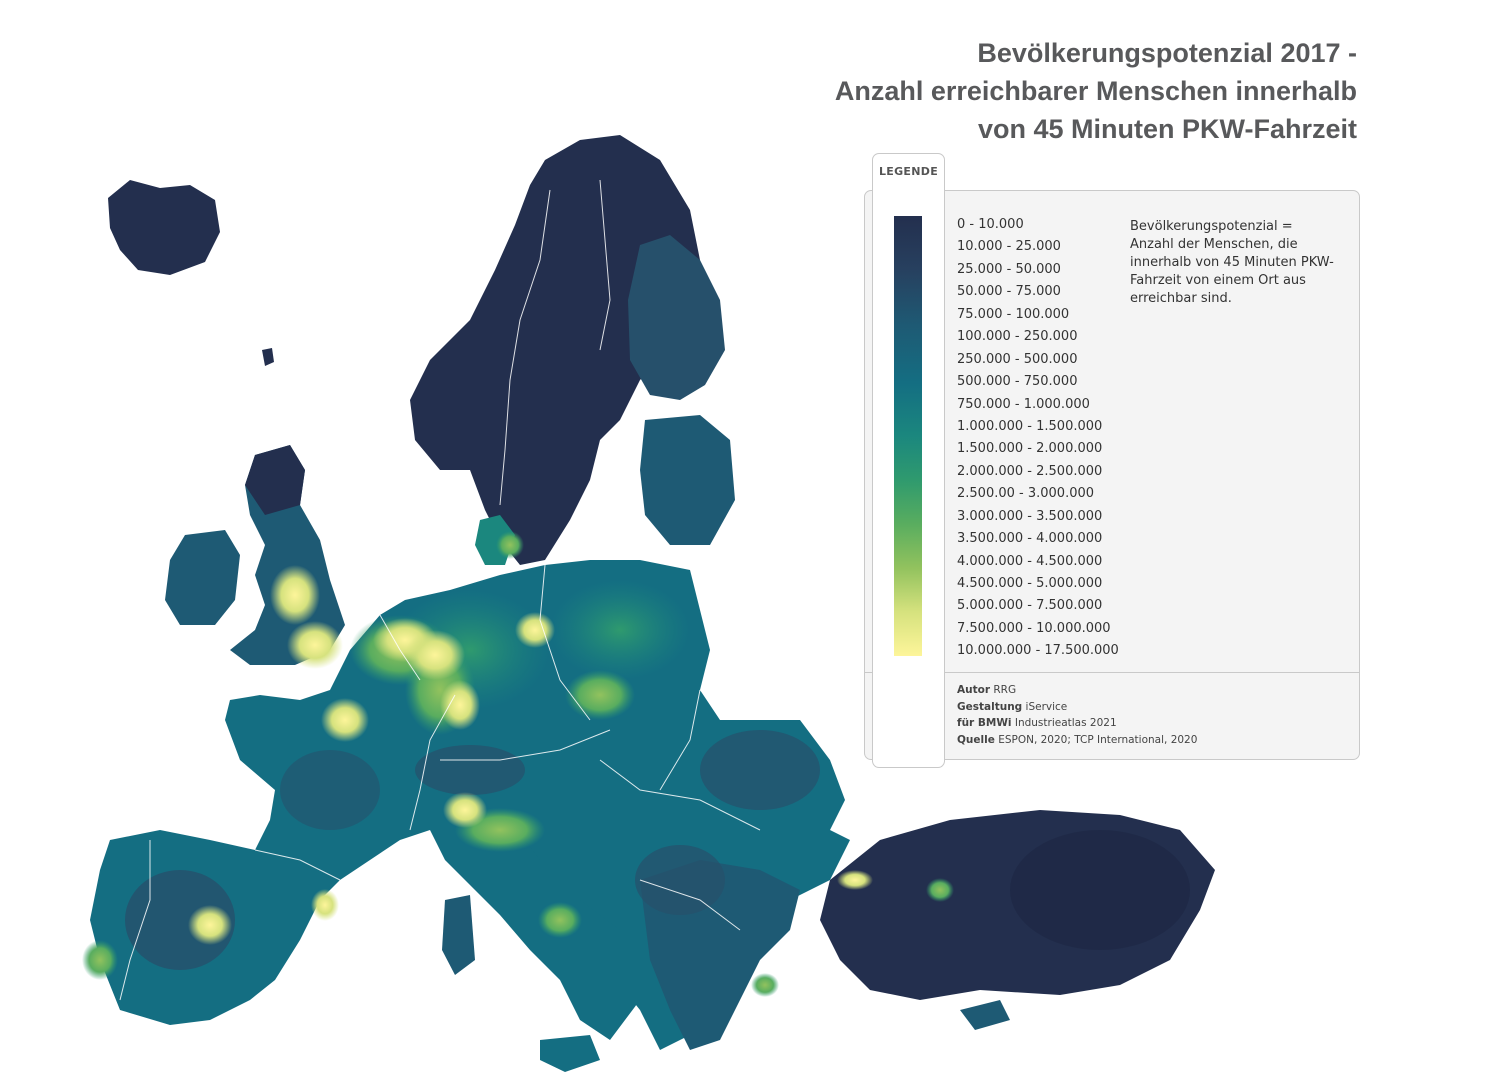  Describe the element at coordinates (990, 224) in the screenshot. I see `legend-class: 0 - 10.000` at that location.